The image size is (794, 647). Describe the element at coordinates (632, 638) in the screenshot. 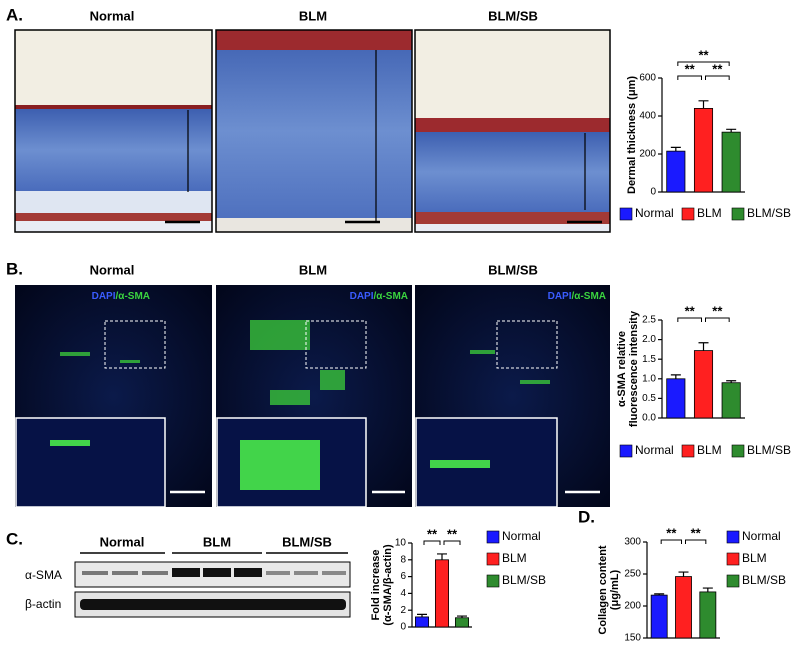

I see `y-tick-label: 150` at that location.